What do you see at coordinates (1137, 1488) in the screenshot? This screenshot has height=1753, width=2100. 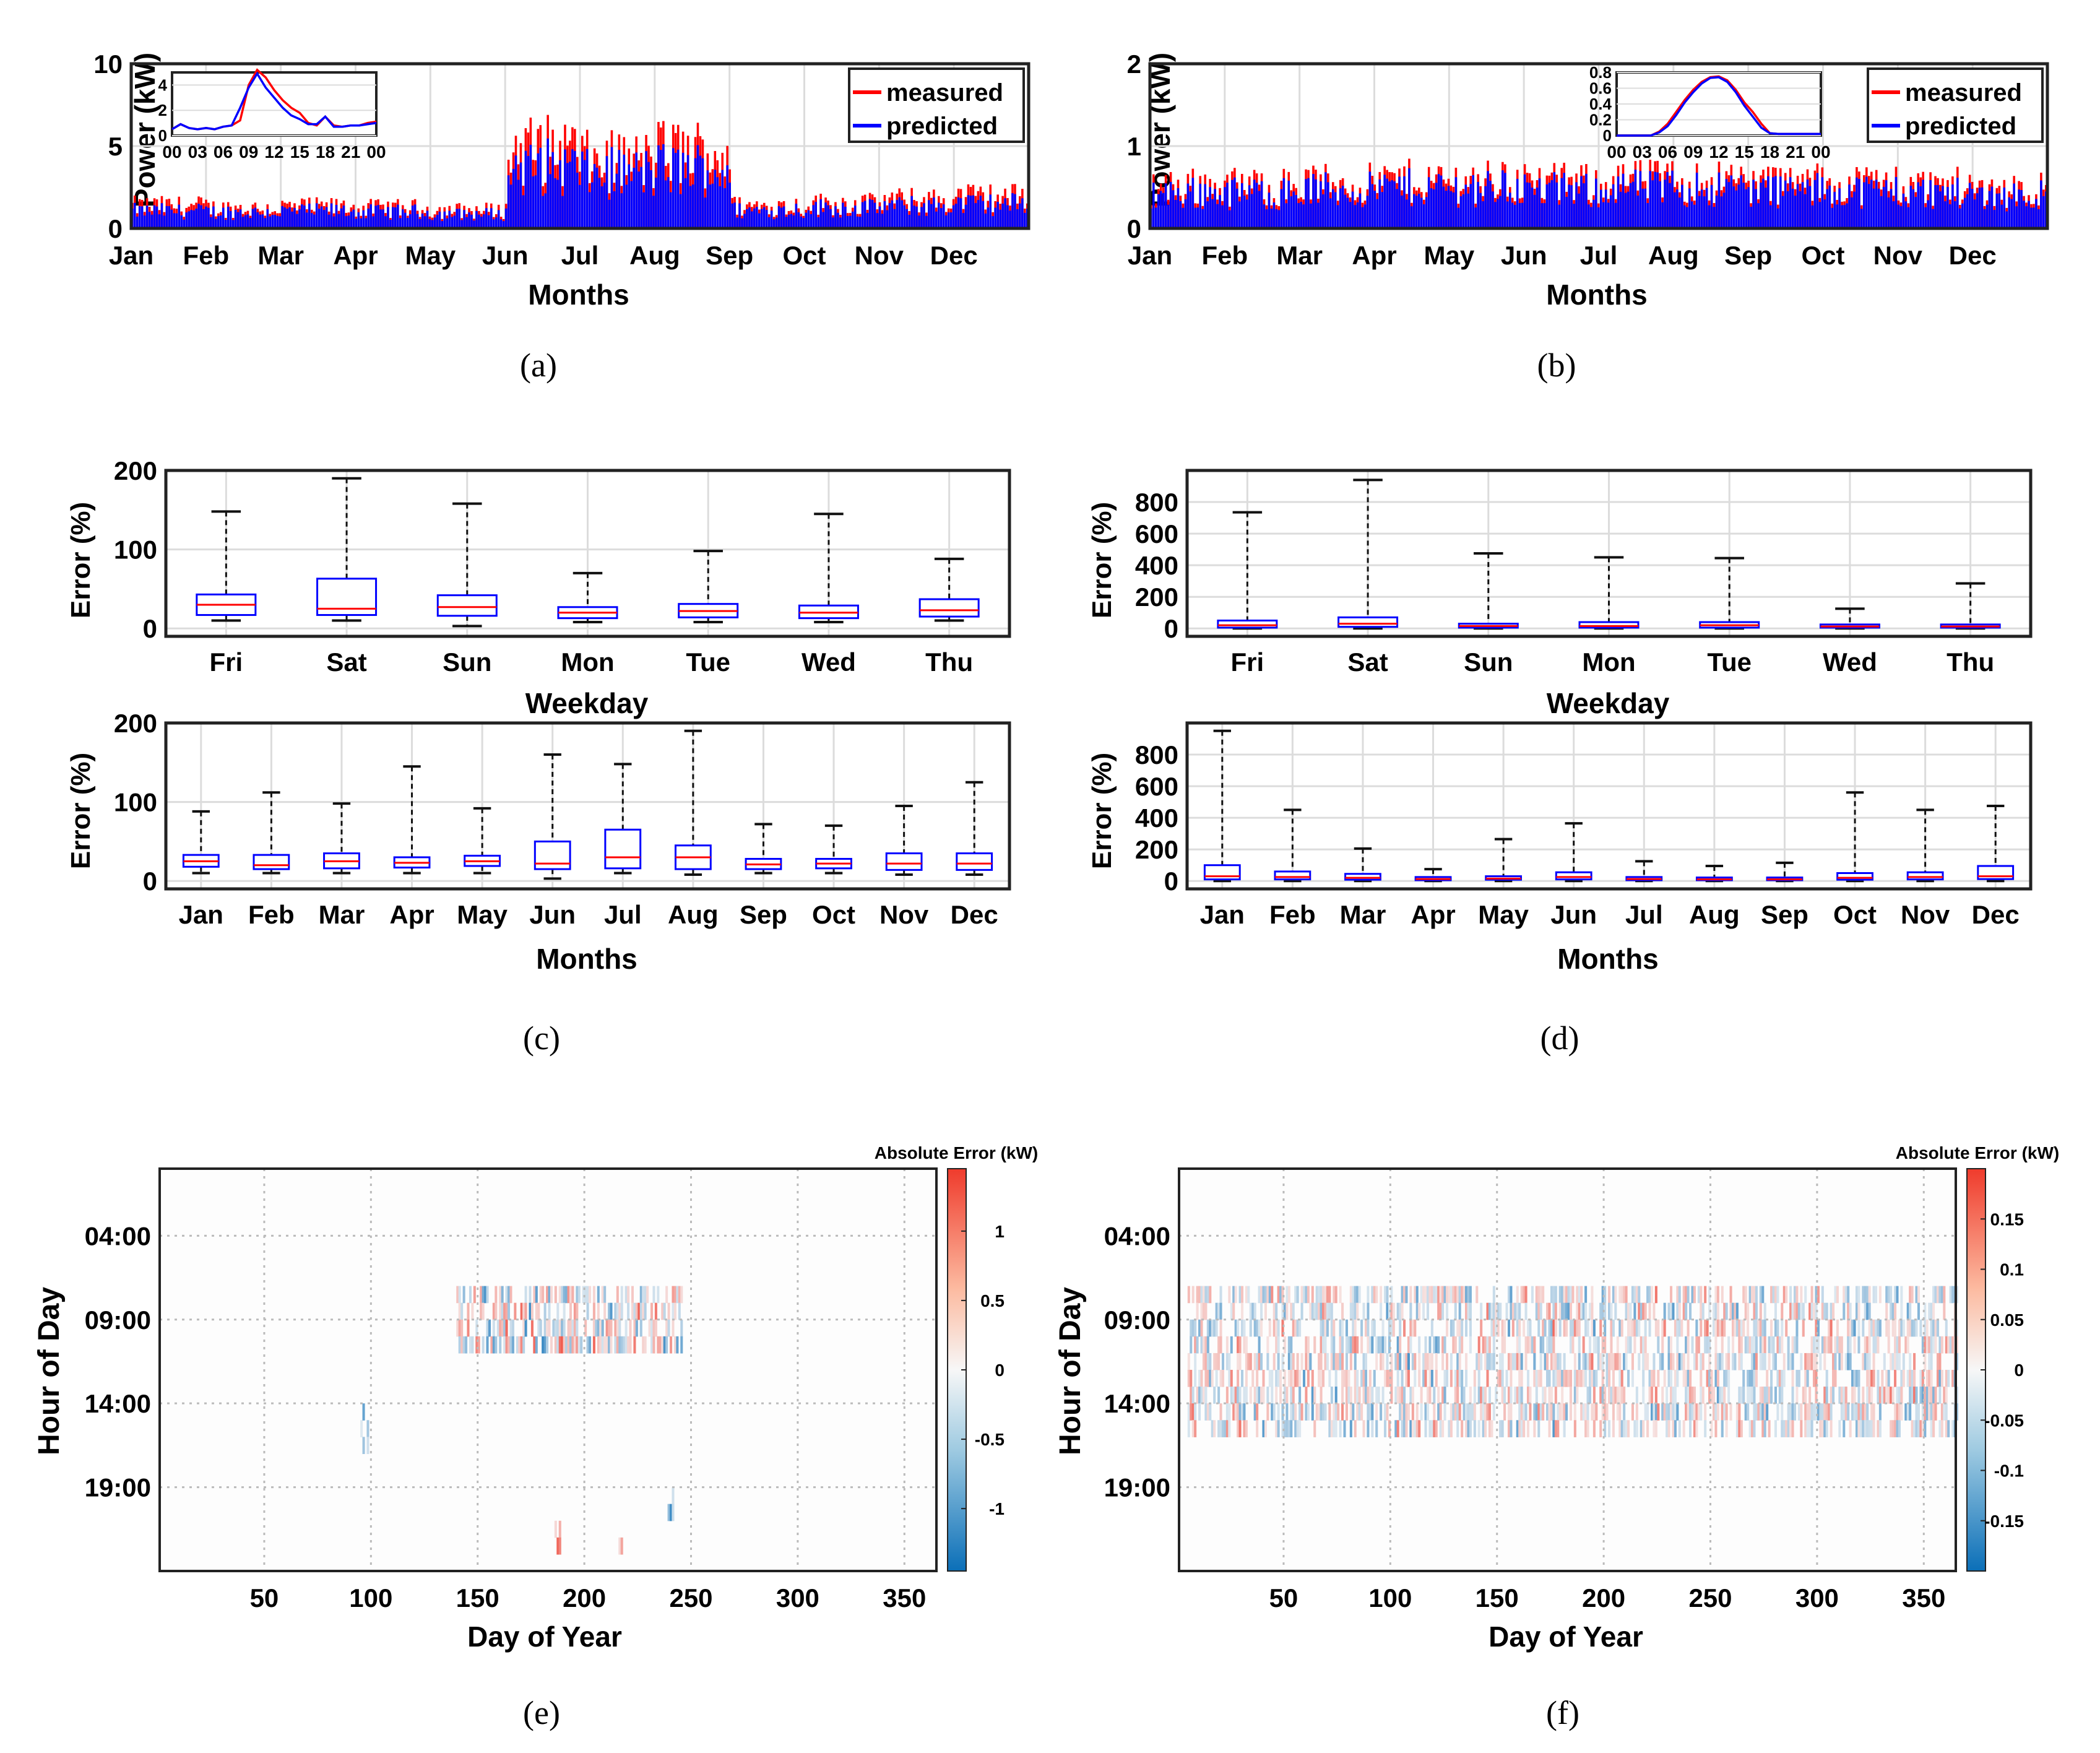 I see `y-tick-label: 19:00` at bounding box center [1137, 1488].